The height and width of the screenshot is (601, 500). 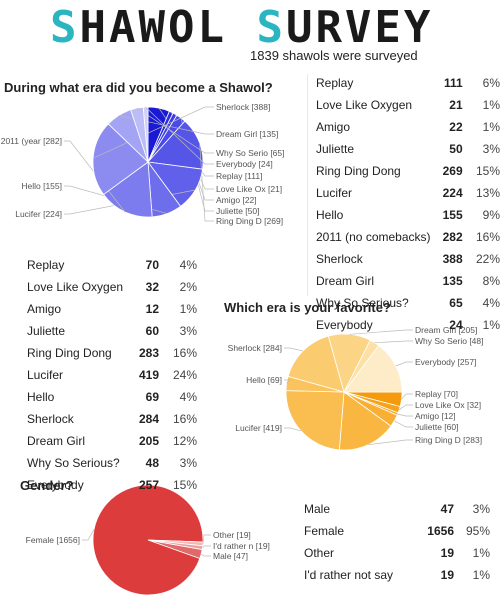 What do you see at coordinates (236, 200) in the screenshot?
I see `pie-slice-label: Amigo [22]` at bounding box center [236, 200].